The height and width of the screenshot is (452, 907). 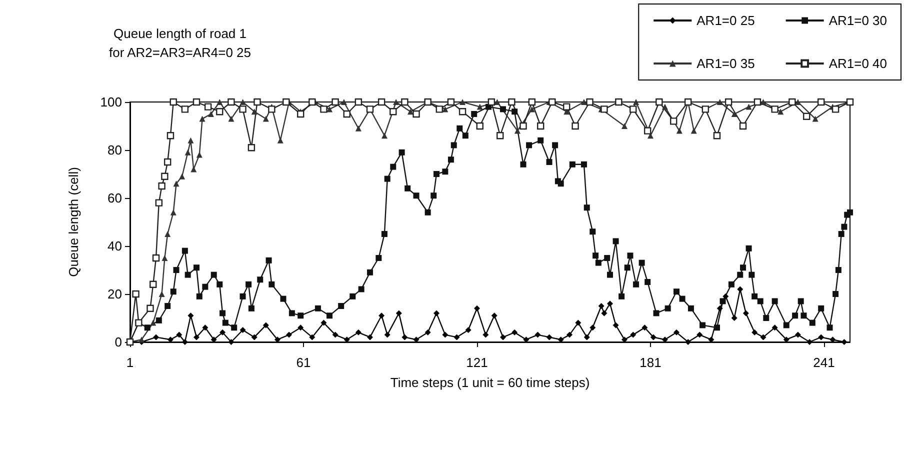 I want to click on x-tick-label: 61, so click(x=303, y=362).